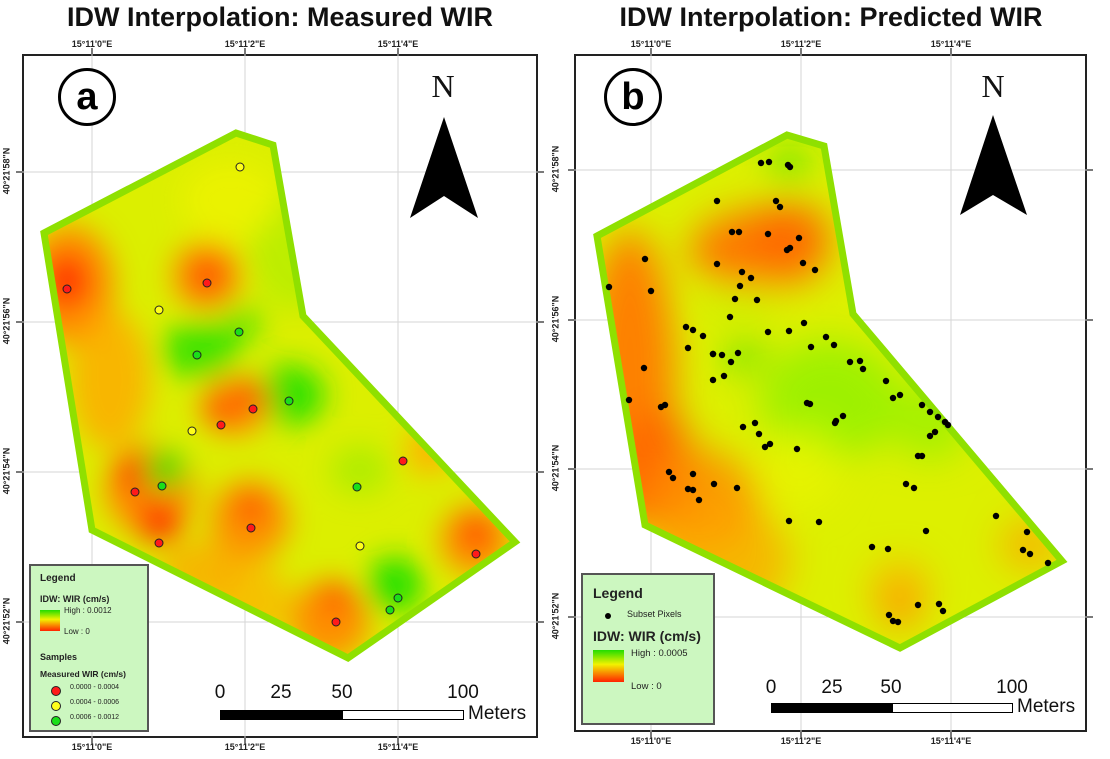 This screenshot has width=1110, height=759. Describe the element at coordinates (245, 747) in the screenshot. I see `panel-a-lon-tick-bottom-1: 15°11'2"E` at that location.